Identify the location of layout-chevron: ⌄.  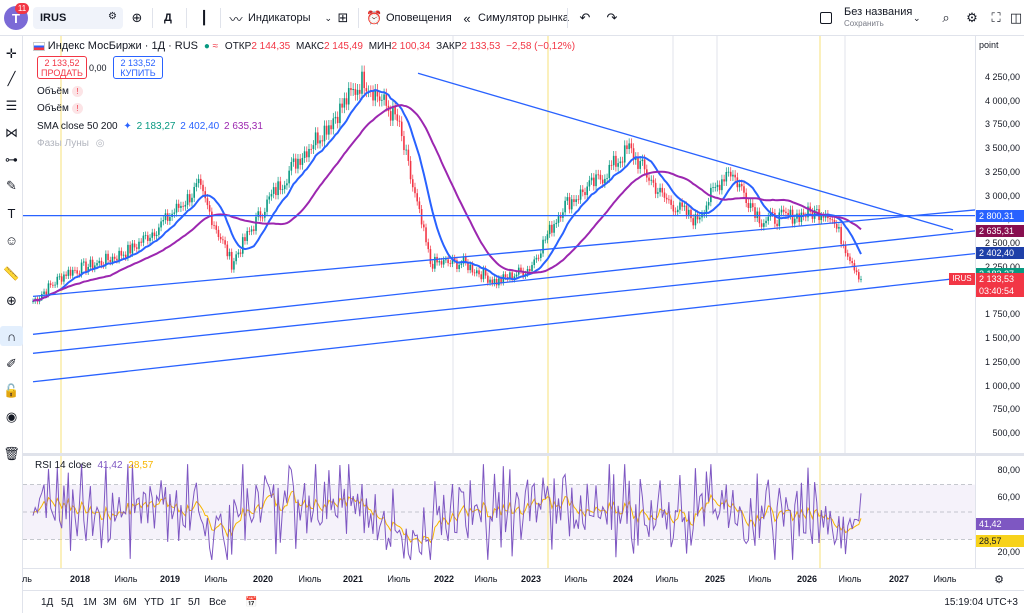
(917, 17).